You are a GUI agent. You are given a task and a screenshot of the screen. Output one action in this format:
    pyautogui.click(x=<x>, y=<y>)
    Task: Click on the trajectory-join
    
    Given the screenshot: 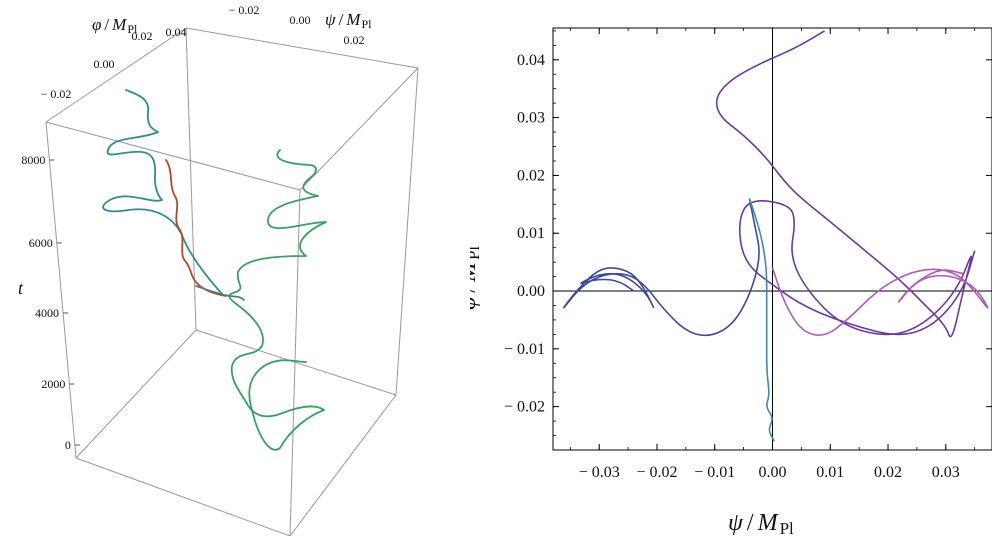 What is the action you would take?
    pyautogui.click(x=220, y=293)
    